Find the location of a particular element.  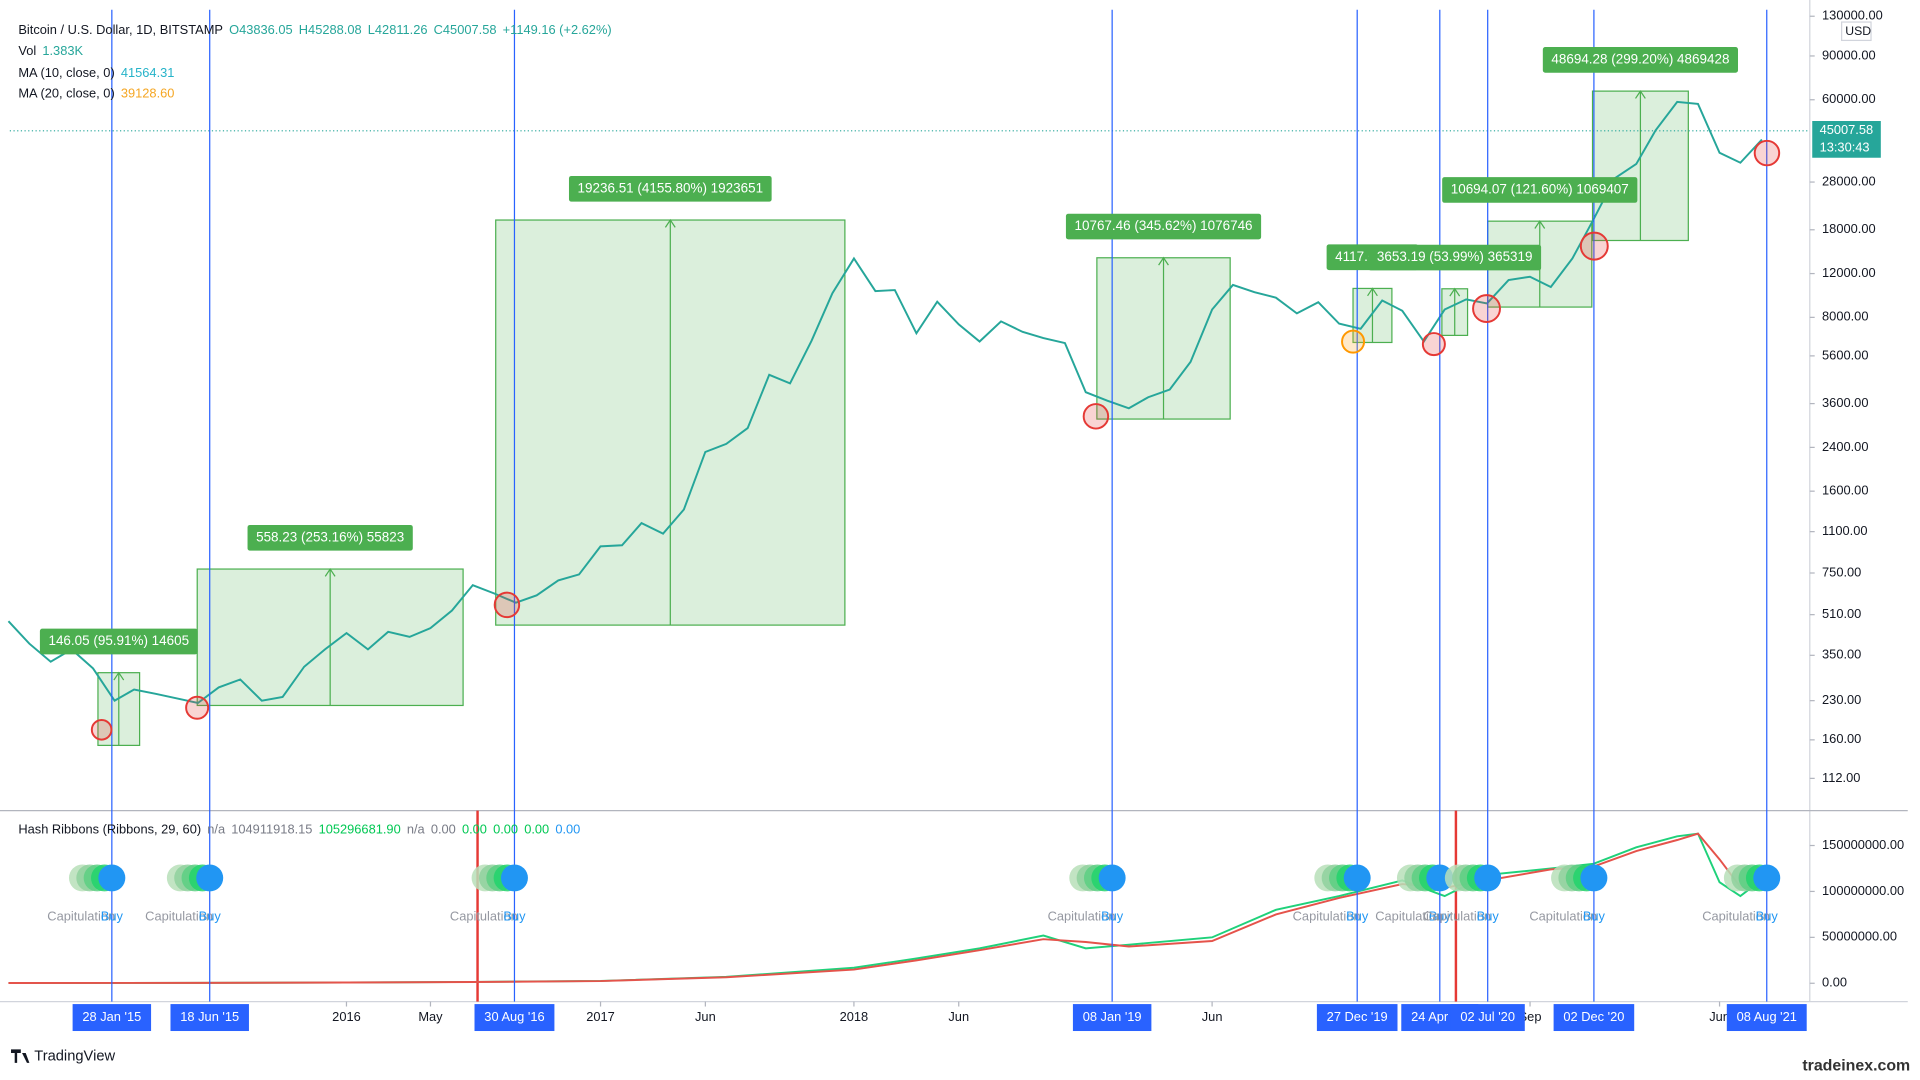

legend-text: MA (20, close, 0) is located at coordinates (66, 93).